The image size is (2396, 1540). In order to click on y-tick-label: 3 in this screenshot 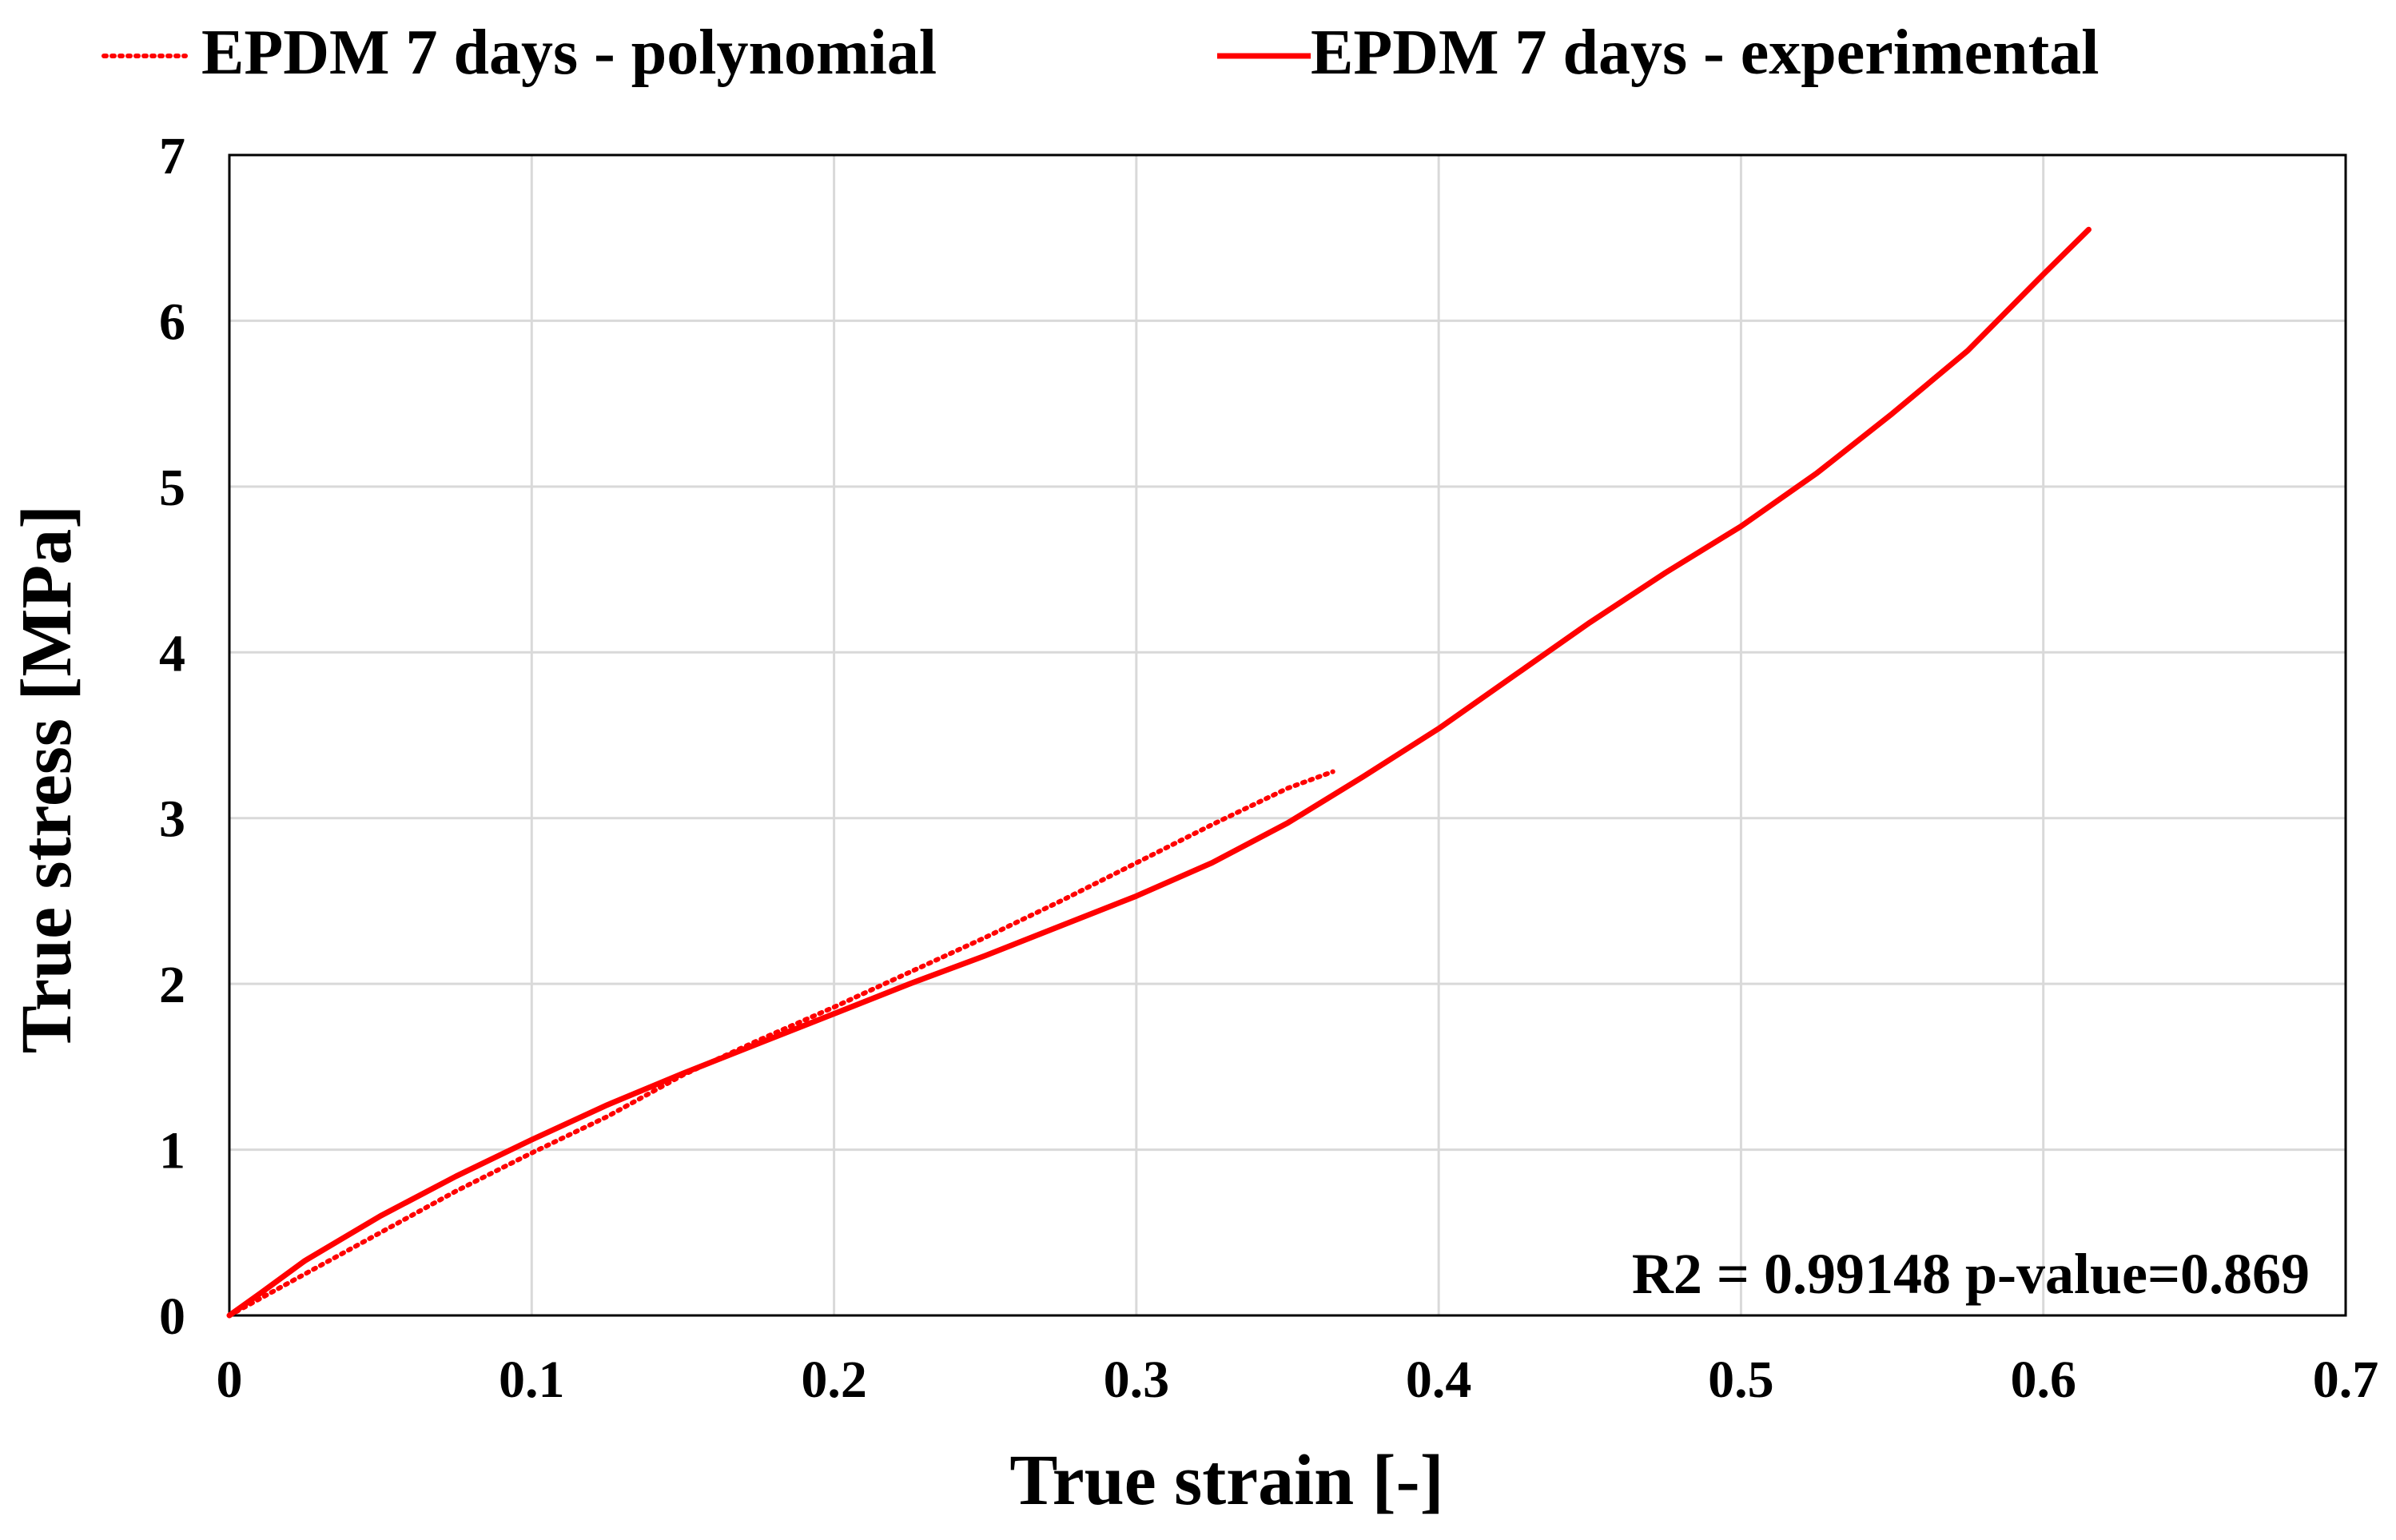, I will do `click(172, 819)`.